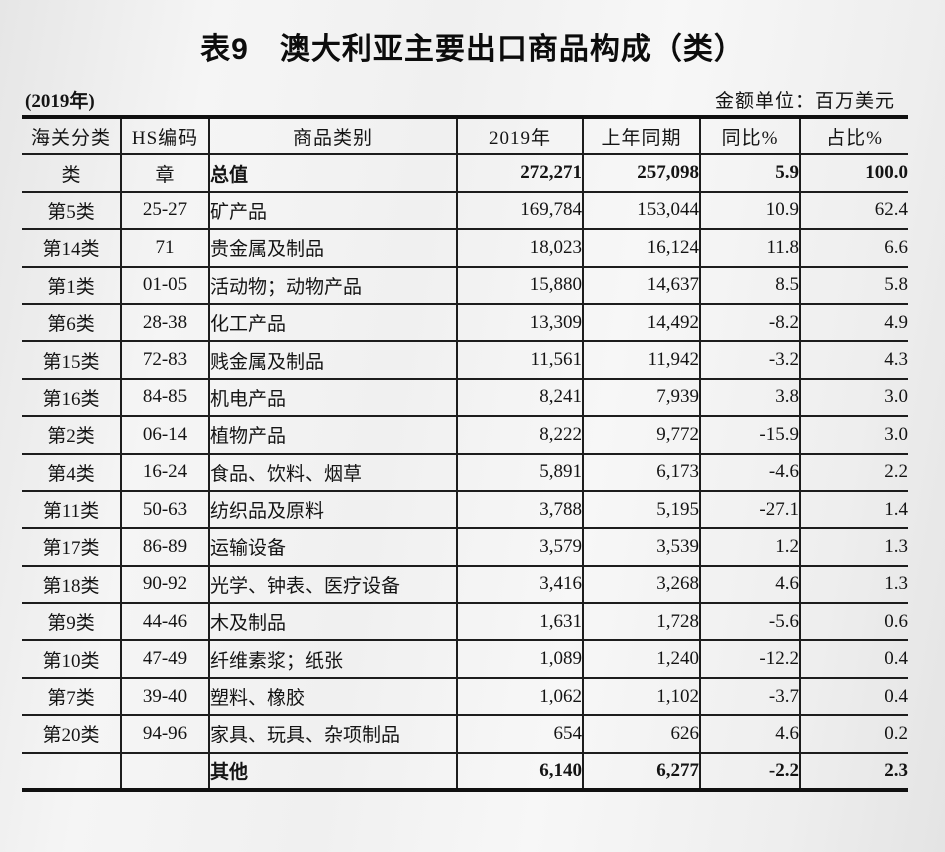 This screenshot has width=945, height=852. I want to click on table-row: 第7类 39-40 塑料、橡胶 1,062 1,102 -3.7 0.4, so click(465, 696).